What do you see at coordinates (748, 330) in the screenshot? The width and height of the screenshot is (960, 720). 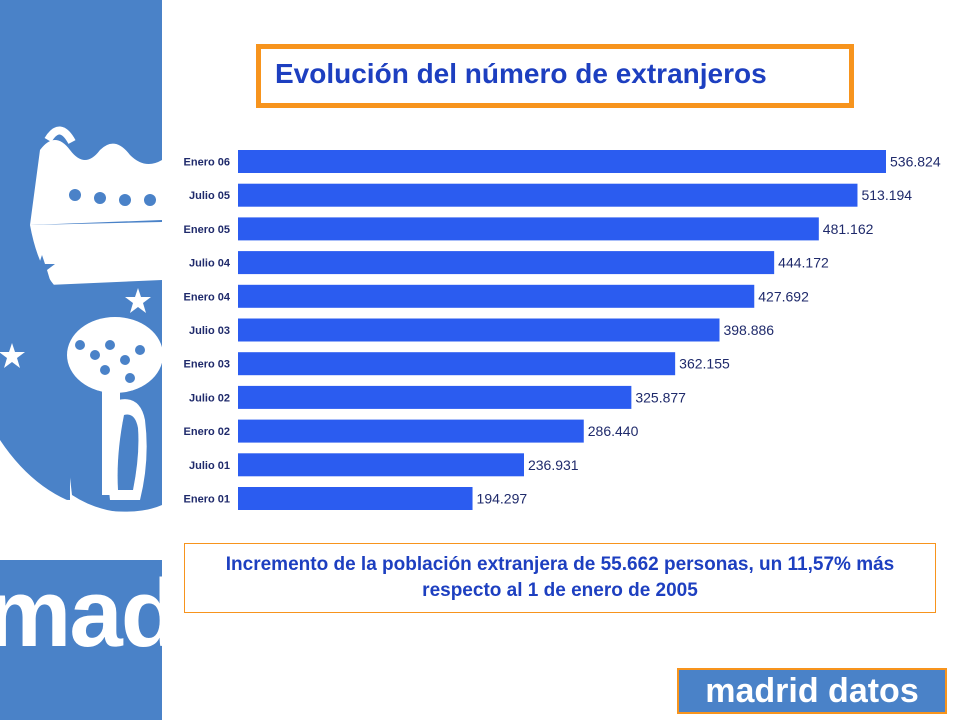 I see `value-label: 398.886` at bounding box center [748, 330].